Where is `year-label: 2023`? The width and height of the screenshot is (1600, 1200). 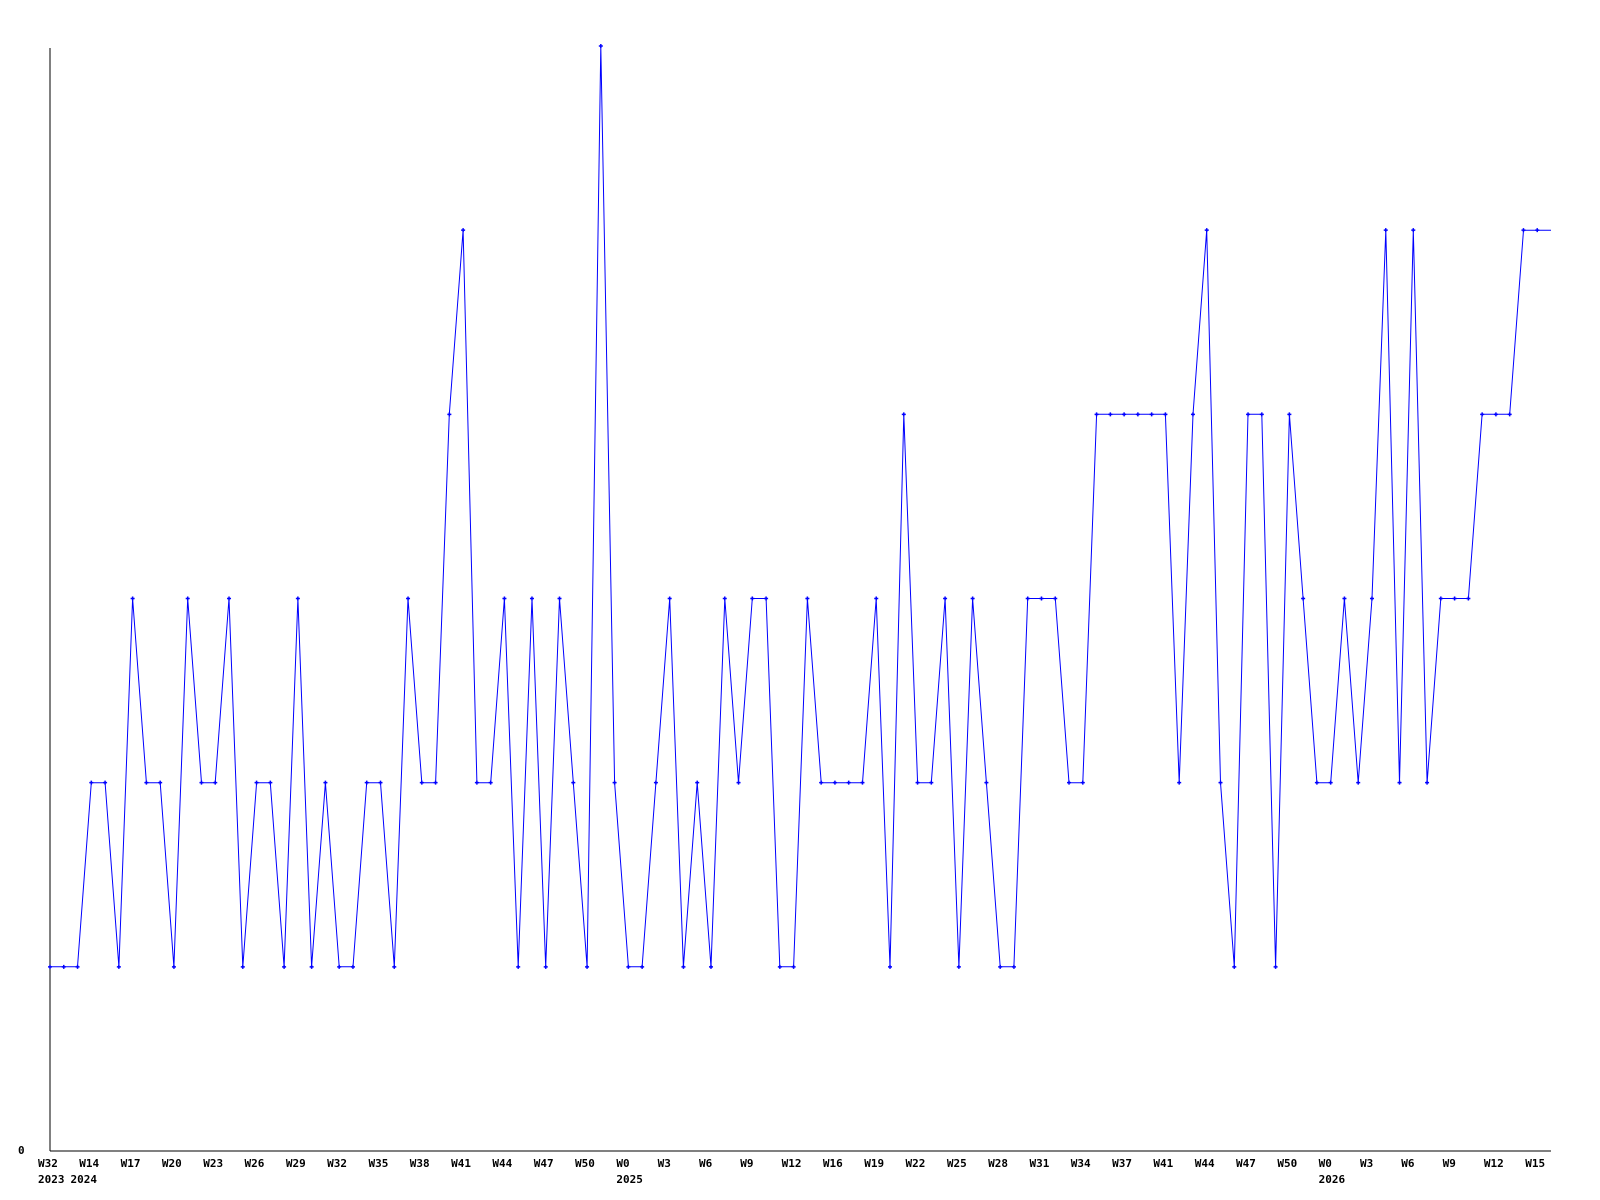 year-label: 2023 is located at coordinates (51, 1179).